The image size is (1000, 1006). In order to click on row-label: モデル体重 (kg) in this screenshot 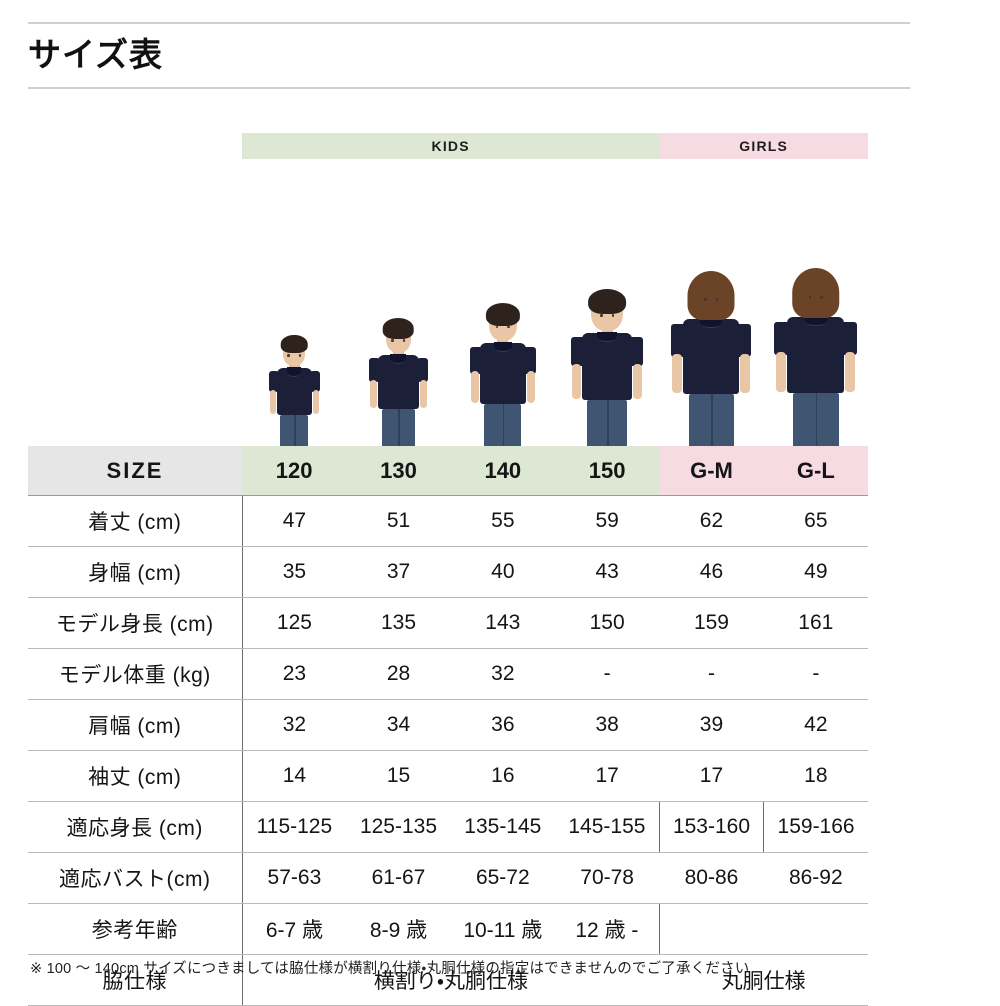, I will do `click(135, 674)`.